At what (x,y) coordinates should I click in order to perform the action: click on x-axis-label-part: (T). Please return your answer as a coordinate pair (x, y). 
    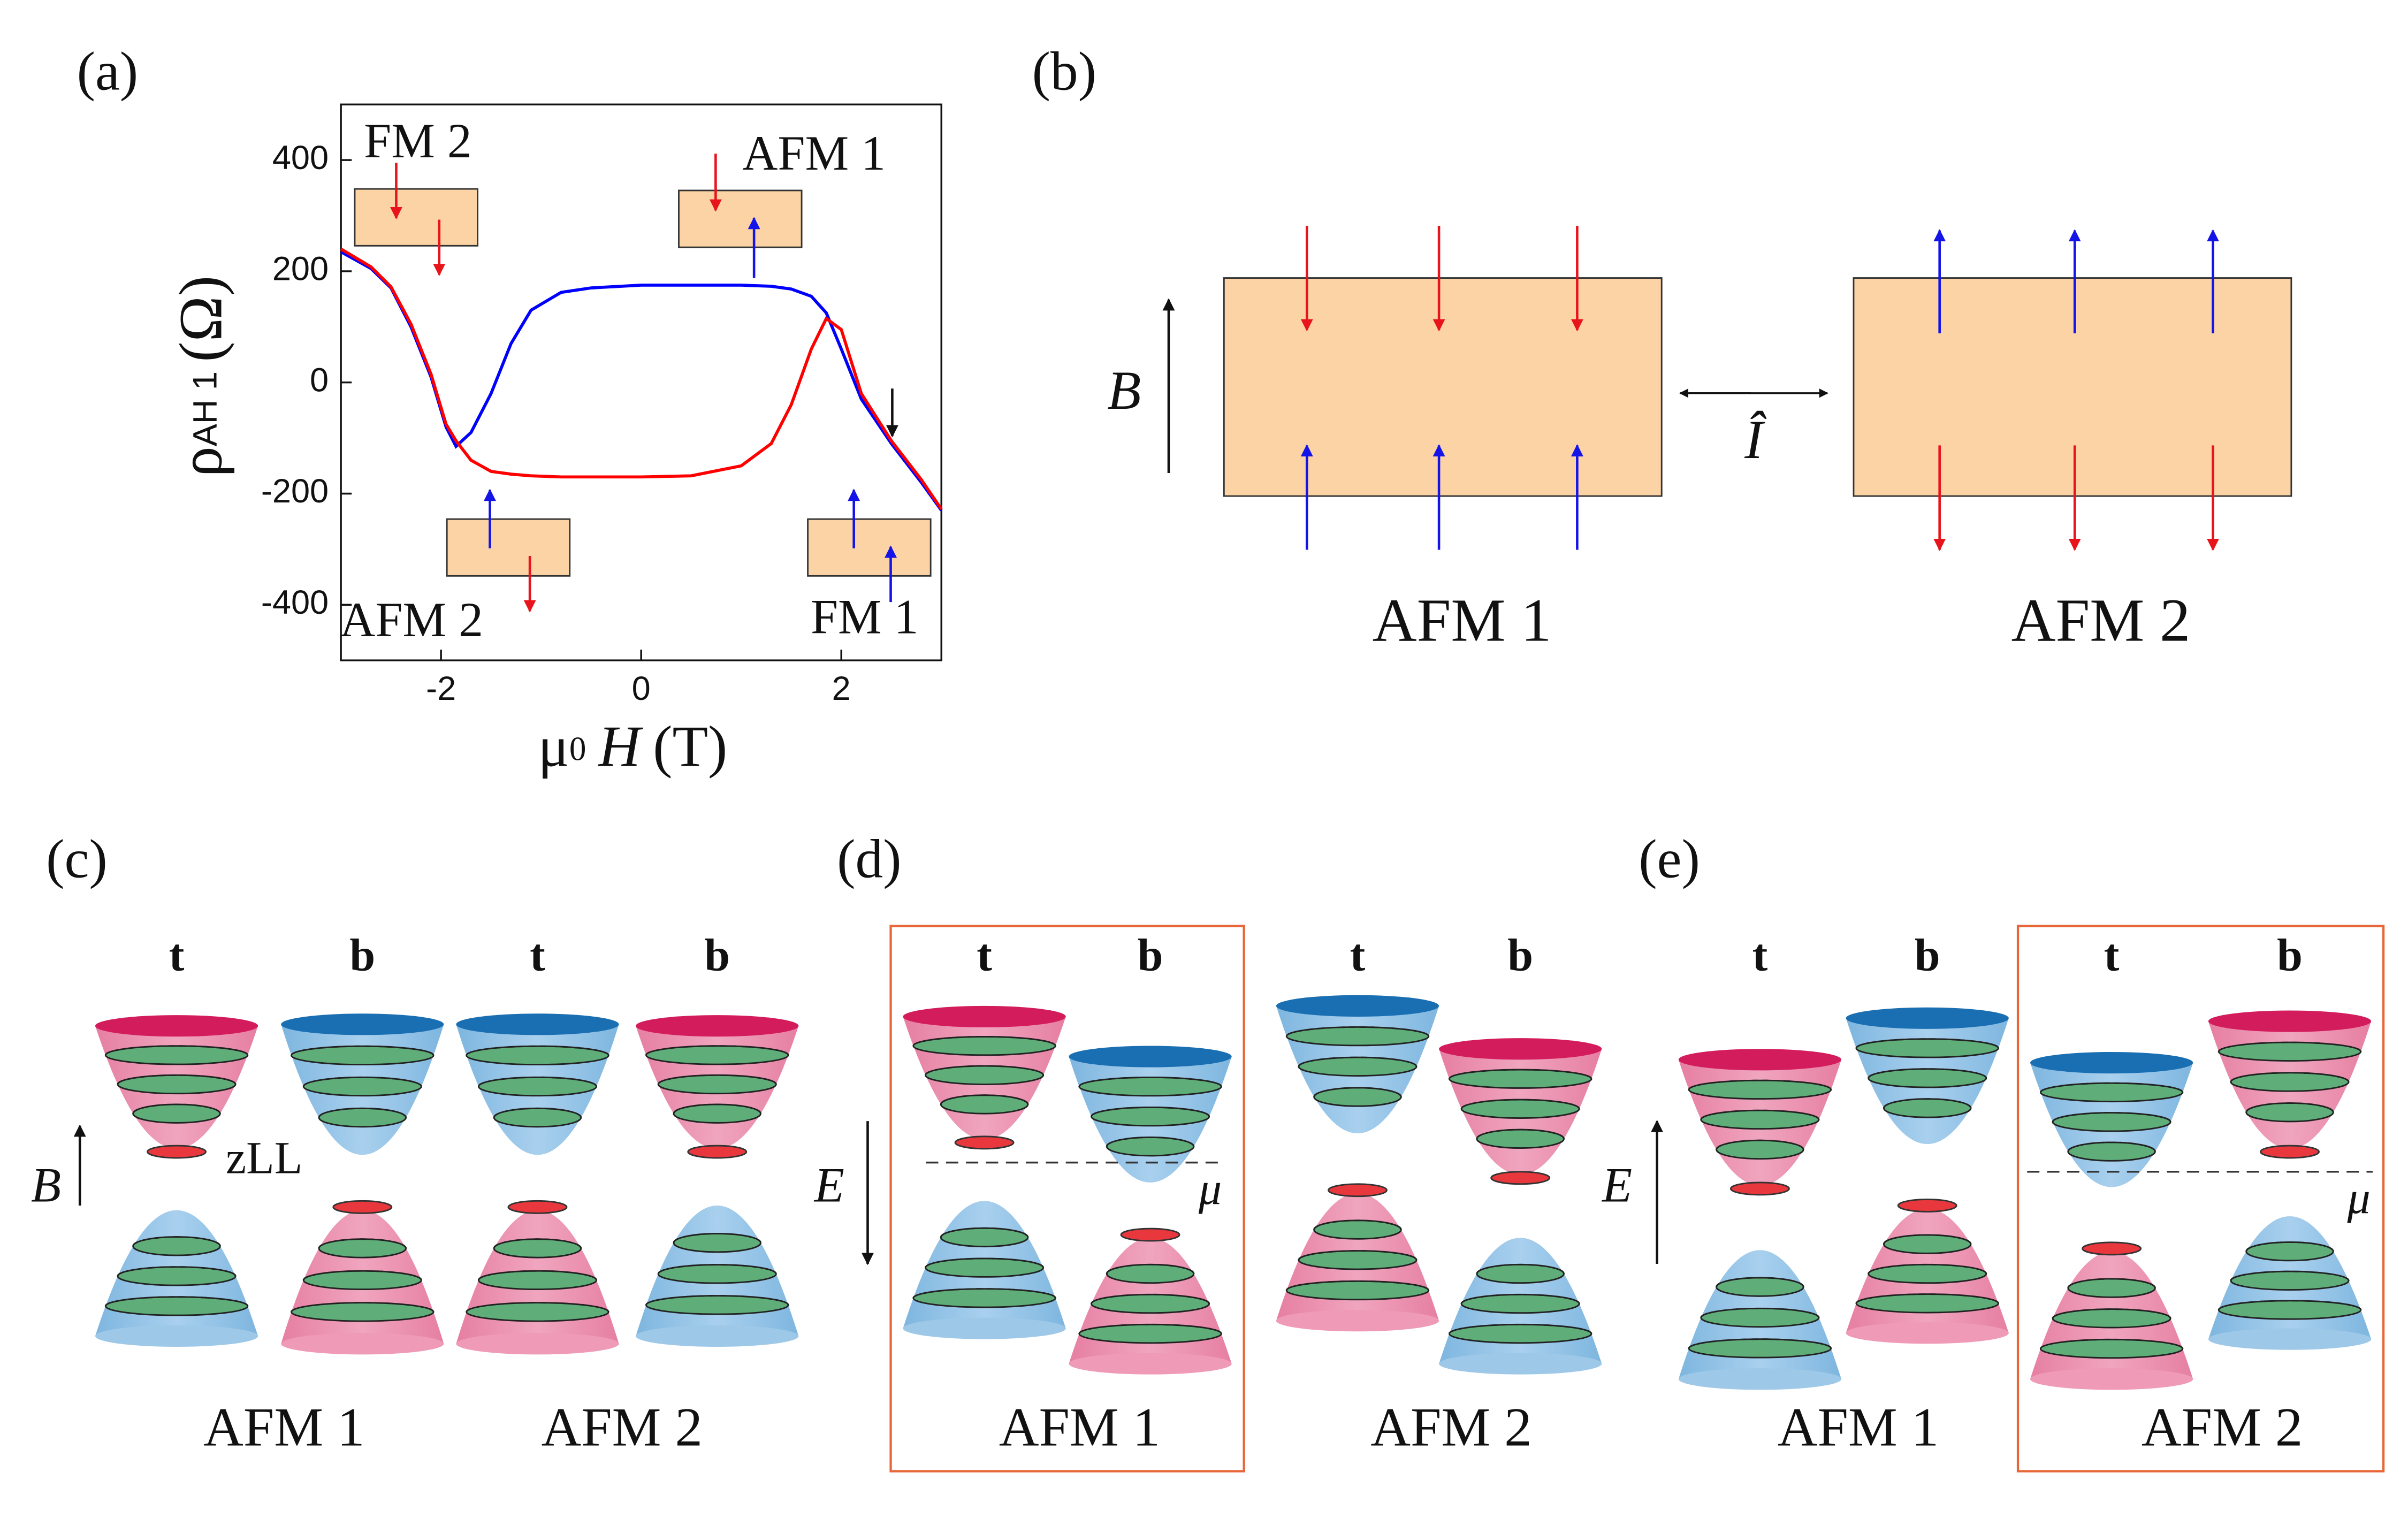
    Looking at the image, I should click on (690, 746).